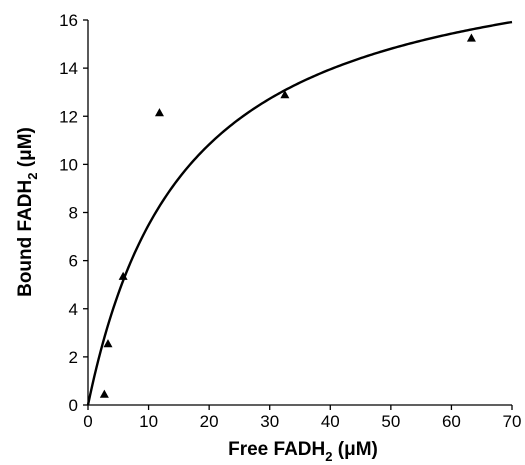  What do you see at coordinates (209, 421) in the screenshot?
I see `x-tick-label: 20` at bounding box center [209, 421].